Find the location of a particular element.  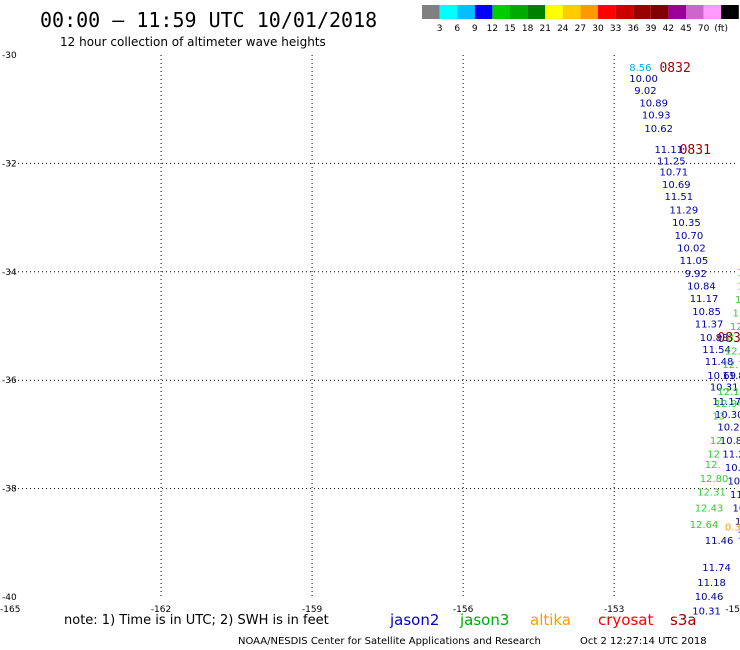

colorbar-label: 39 is located at coordinates (651, 29).